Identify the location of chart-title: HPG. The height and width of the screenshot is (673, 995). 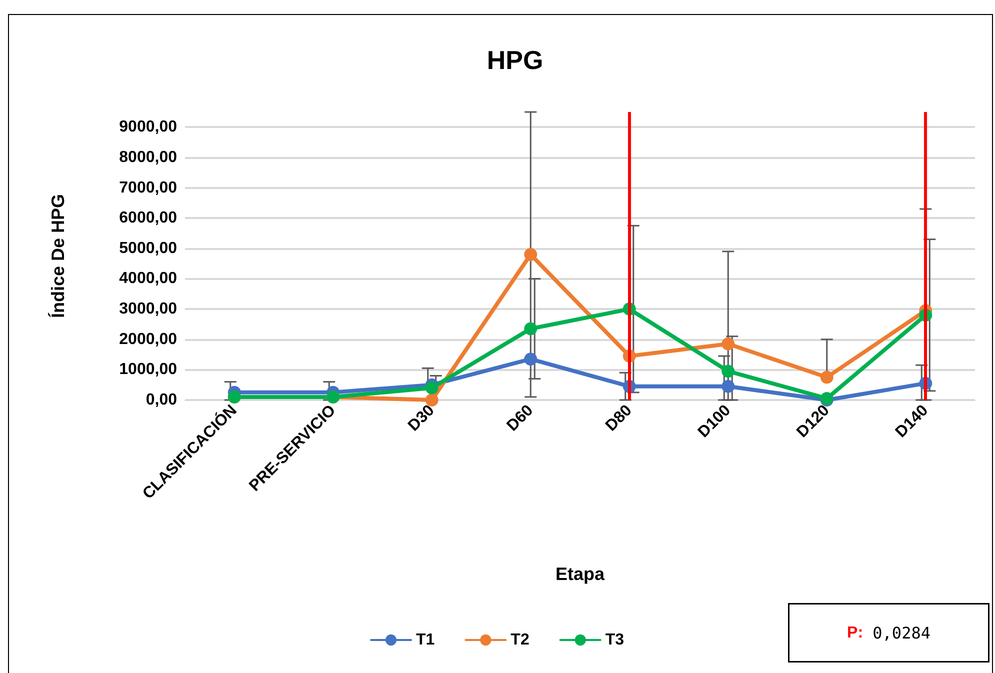
(515, 60).